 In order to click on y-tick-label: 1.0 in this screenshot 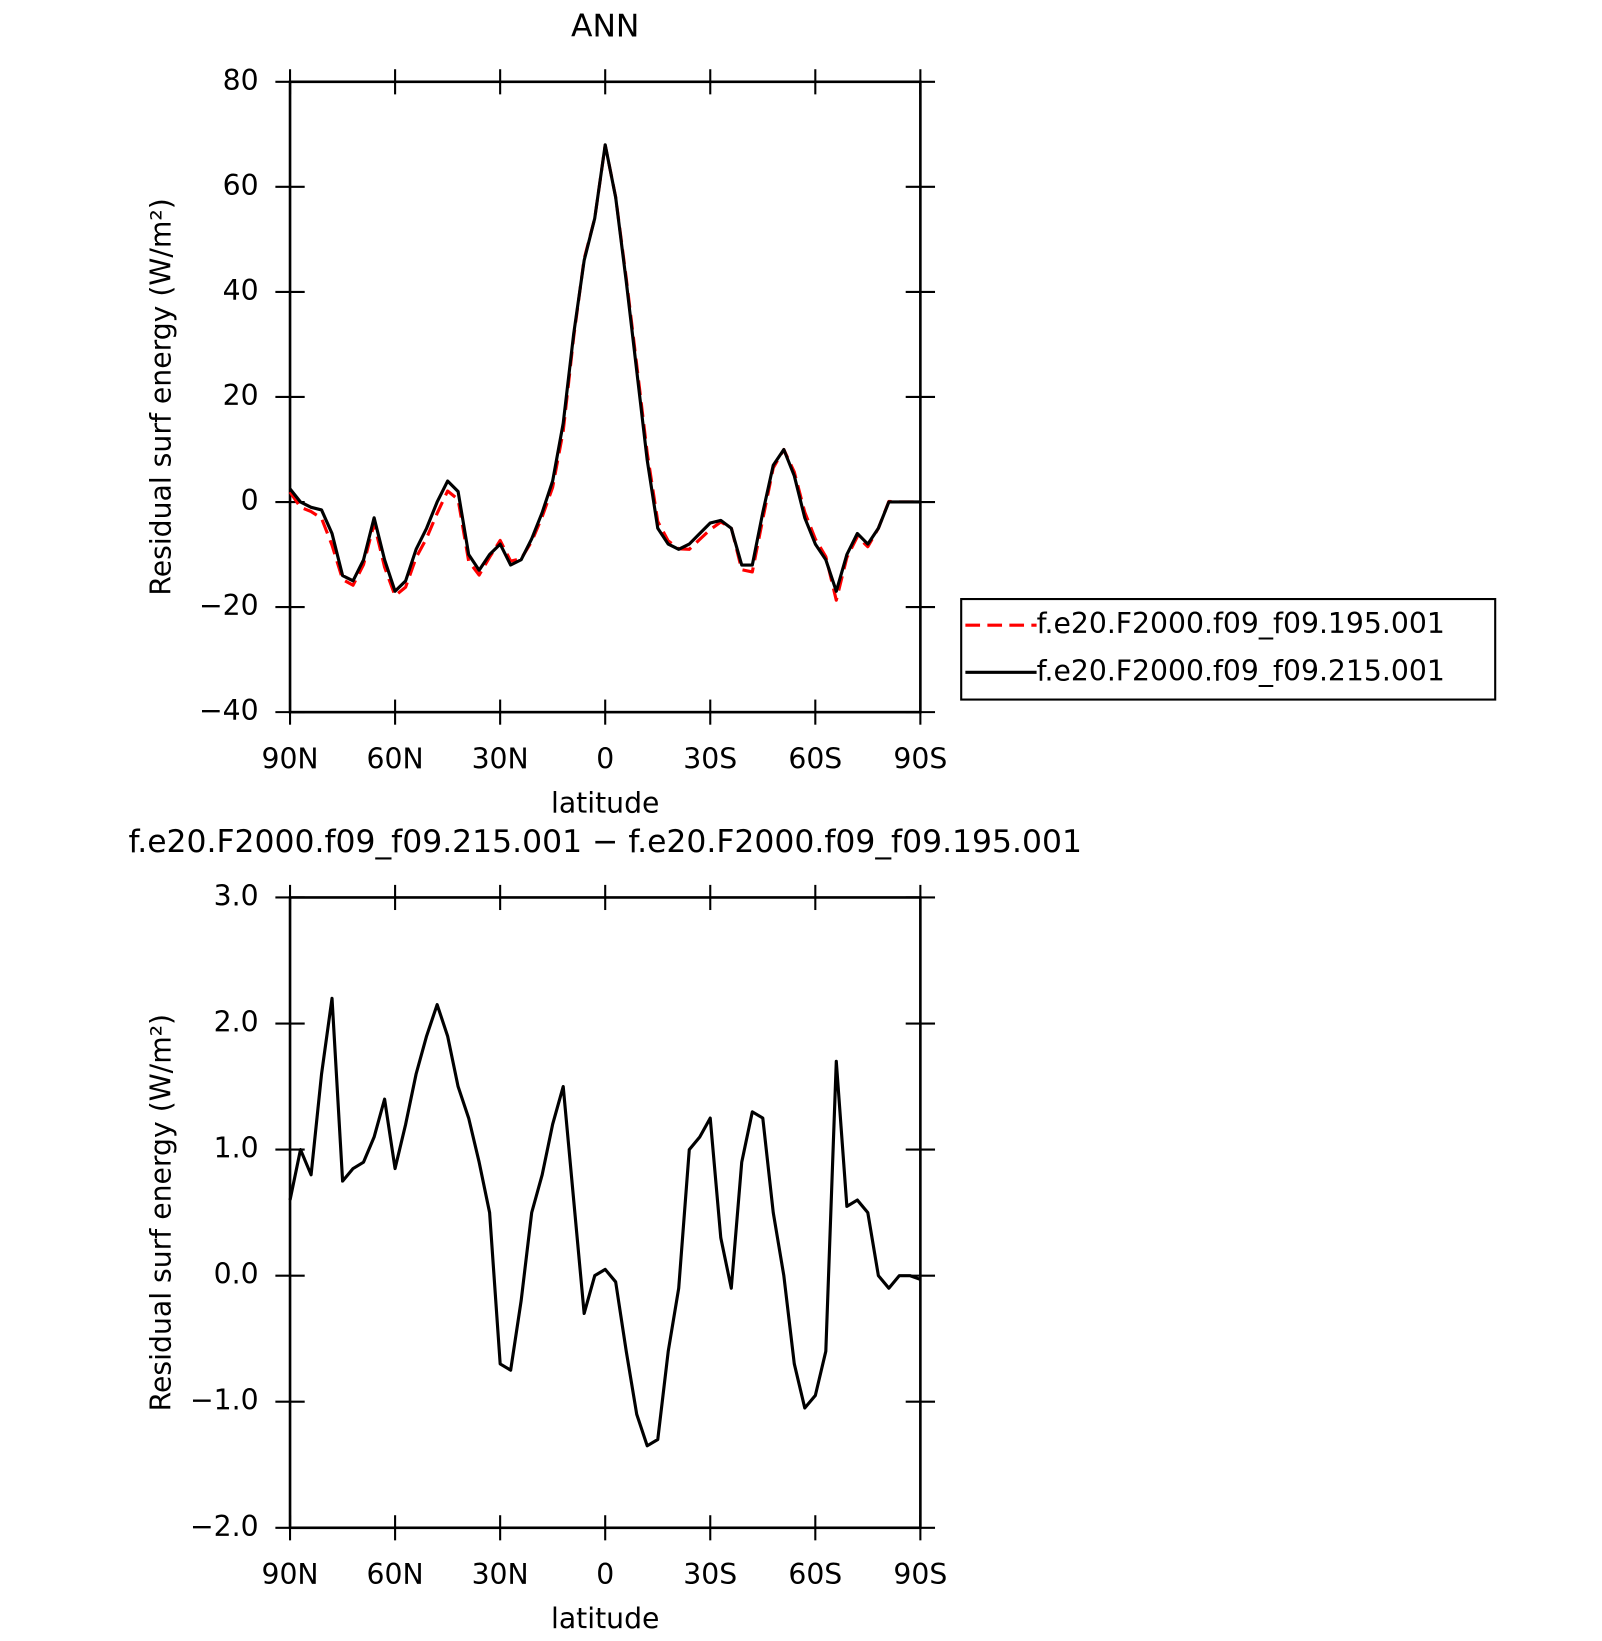, I will do `click(236, 1148)`.